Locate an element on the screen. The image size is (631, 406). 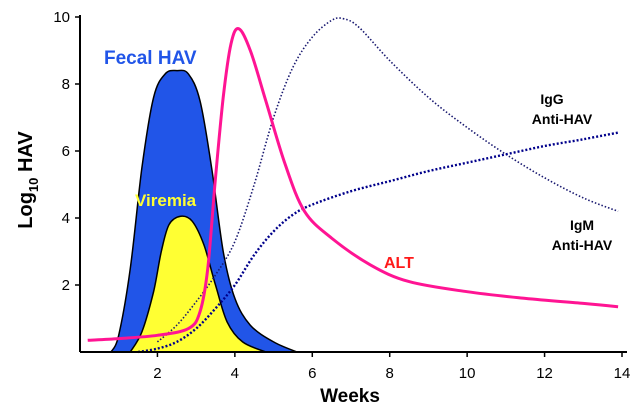
viremia-area is located at coordinates (197, 284).